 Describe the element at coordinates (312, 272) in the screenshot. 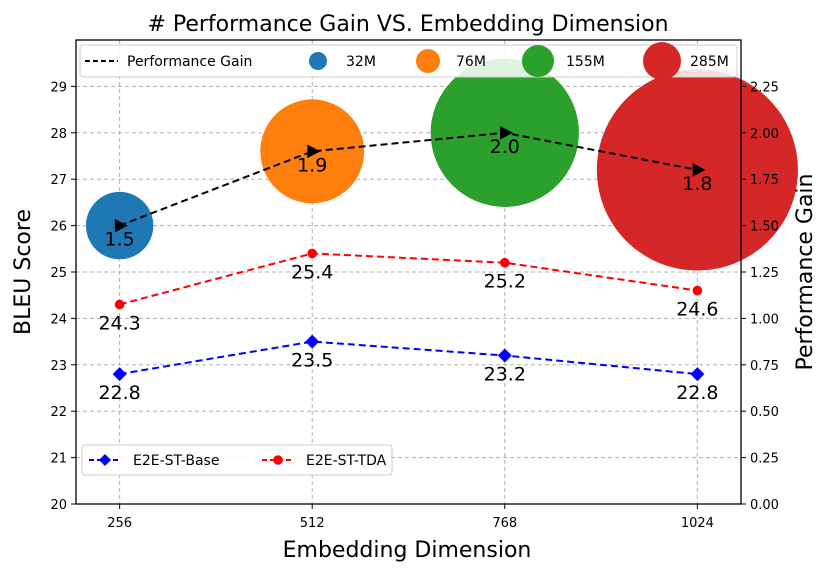

I see `data-label: 25.4` at that location.